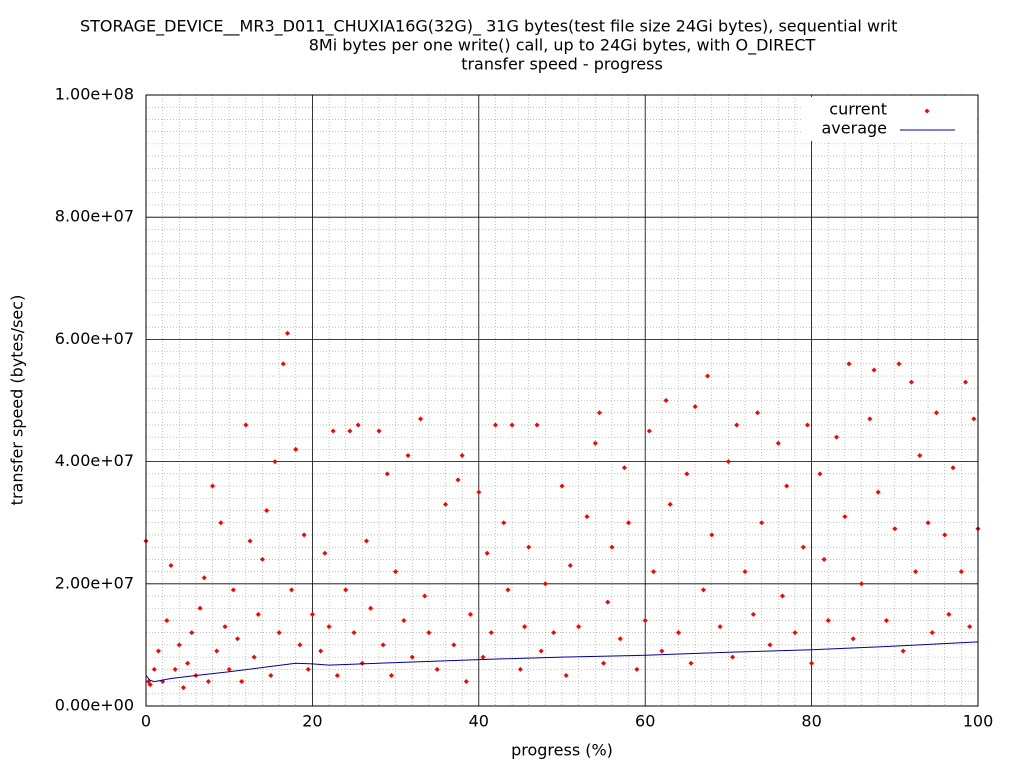  What do you see at coordinates (889, 119) in the screenshot?
I see `legend-box` at bounding box center [889, 119].